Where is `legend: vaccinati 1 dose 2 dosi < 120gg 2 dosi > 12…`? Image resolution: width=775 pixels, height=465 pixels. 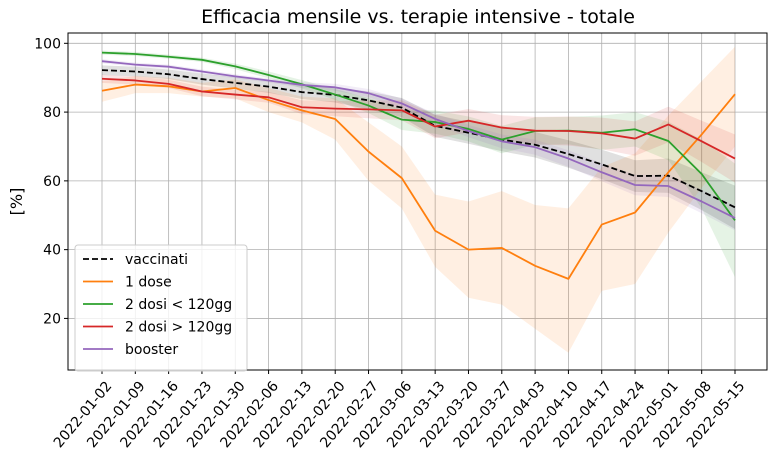
legend: vaccinati 1 dose 2 dosi < 120gg 2 dosi > 12… is located at coordinates (161, 308).